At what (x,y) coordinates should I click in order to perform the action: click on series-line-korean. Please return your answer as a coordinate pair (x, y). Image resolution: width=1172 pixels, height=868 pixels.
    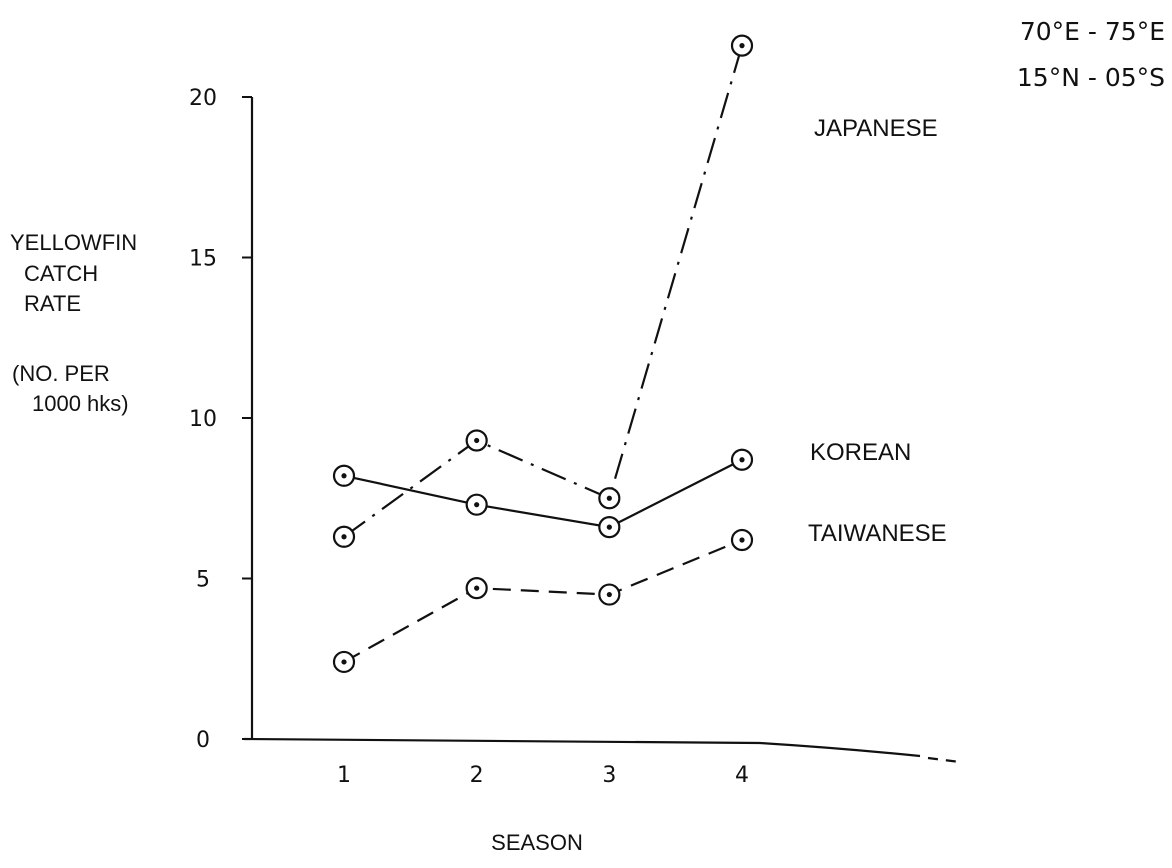
    Looking at the image, I should click on (543, 493).